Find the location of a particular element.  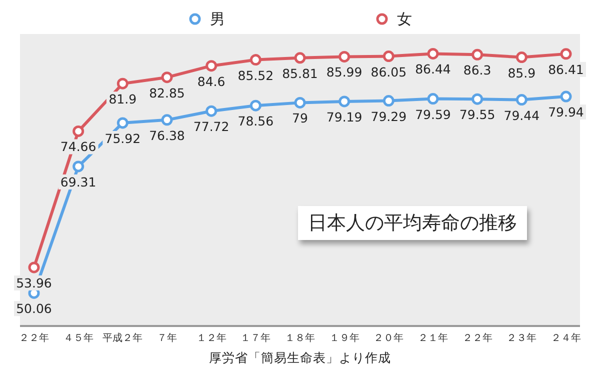

x-tick-label: １８年 is located at coordinates (300, 338).